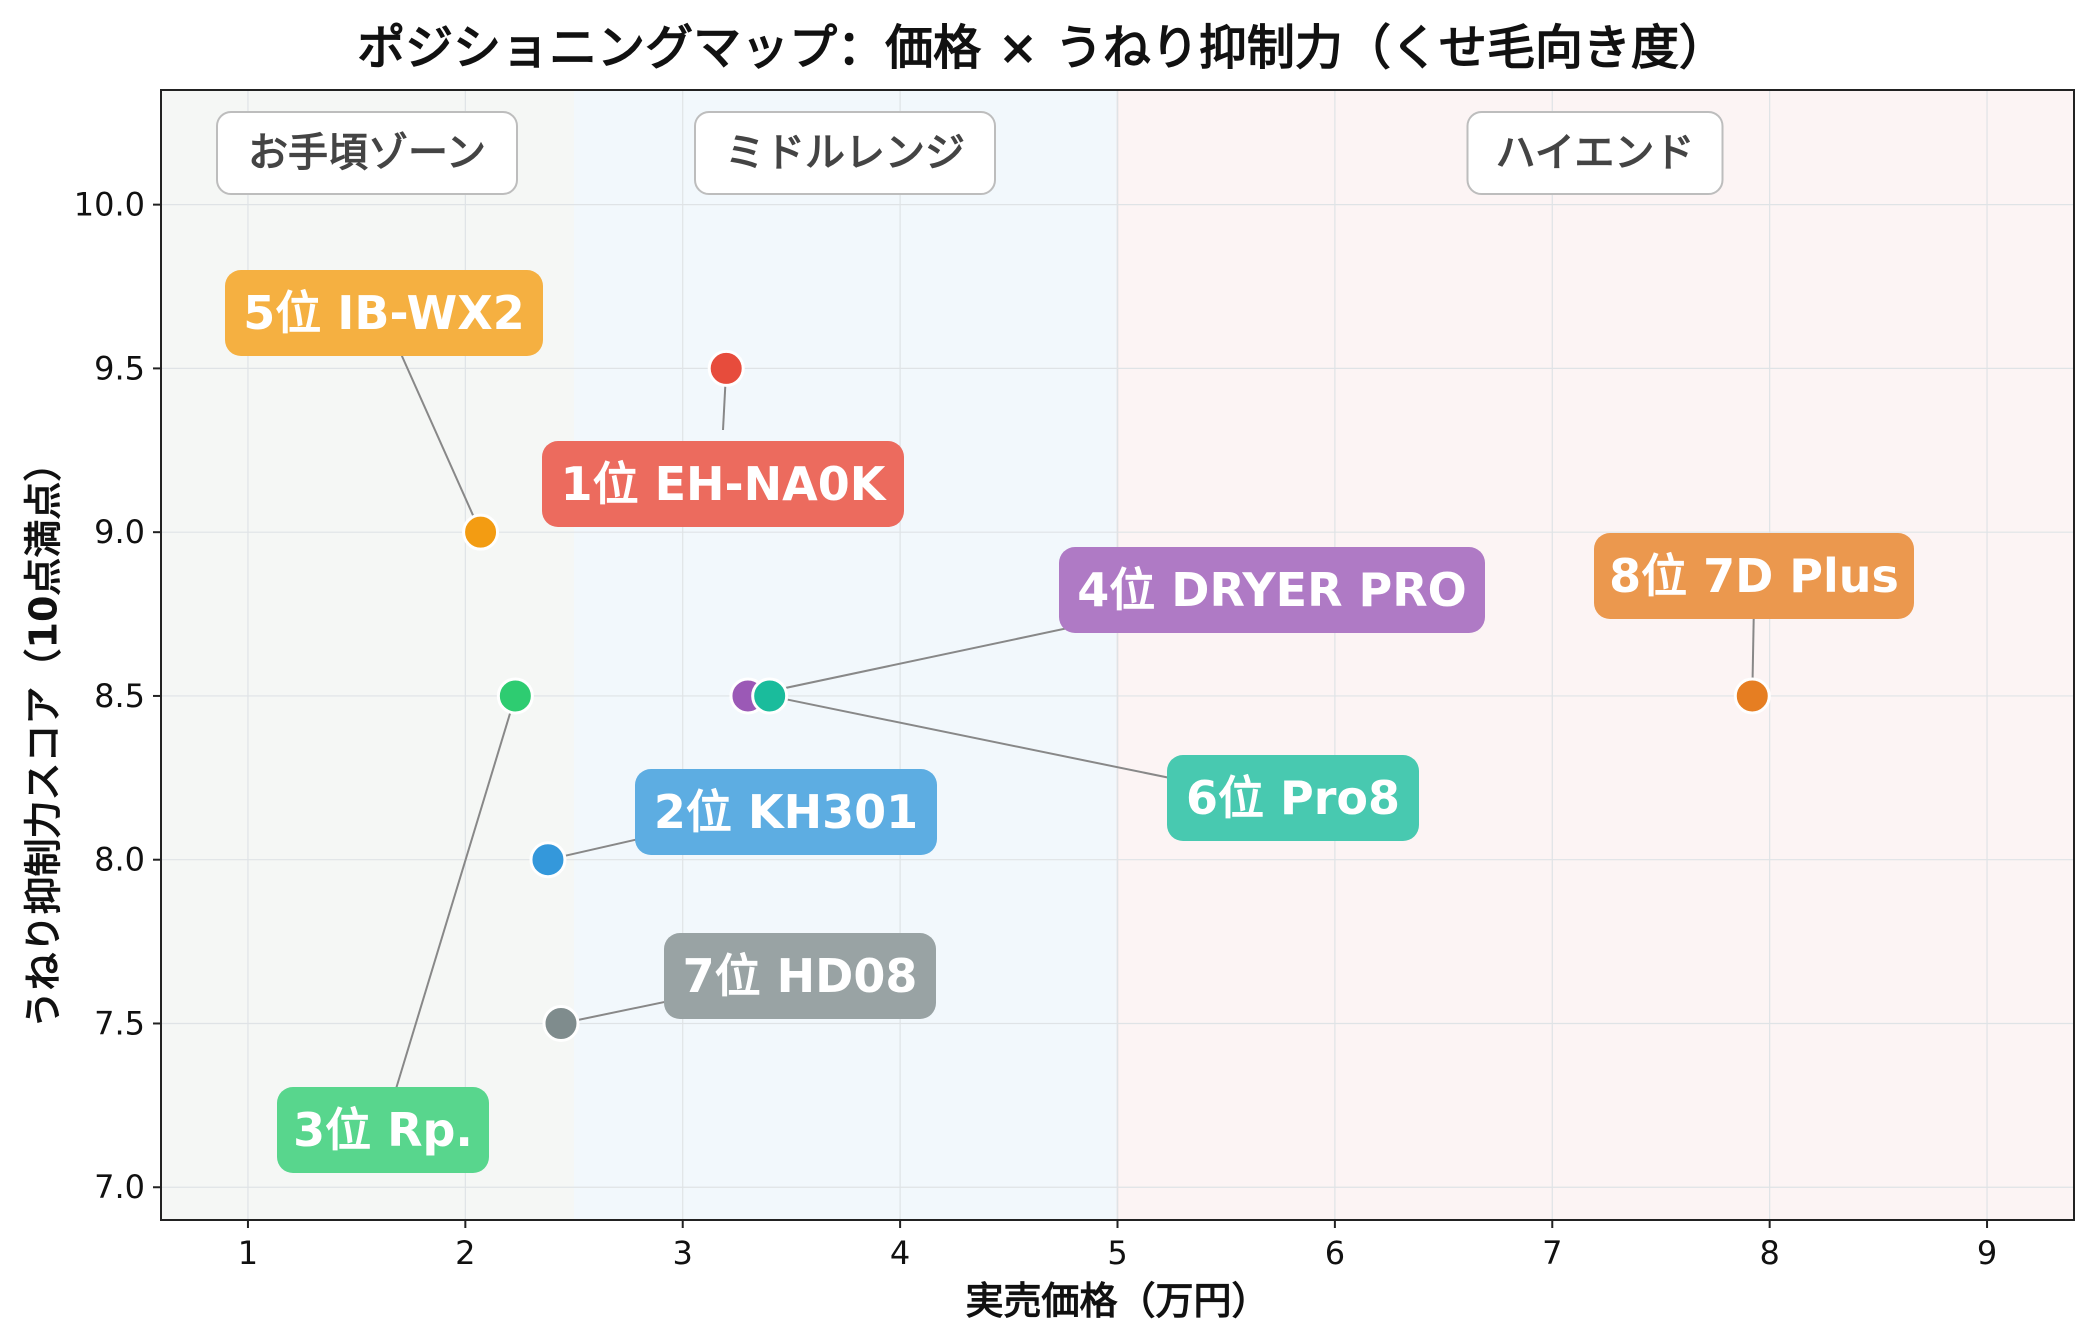 Image resolution: width=2084 pixels, height=1334 pixels. What do you see at coordinates (109, 205) in the screenshot?
I see `y-tick-label: 10.0` at bounding box center [109, 205].